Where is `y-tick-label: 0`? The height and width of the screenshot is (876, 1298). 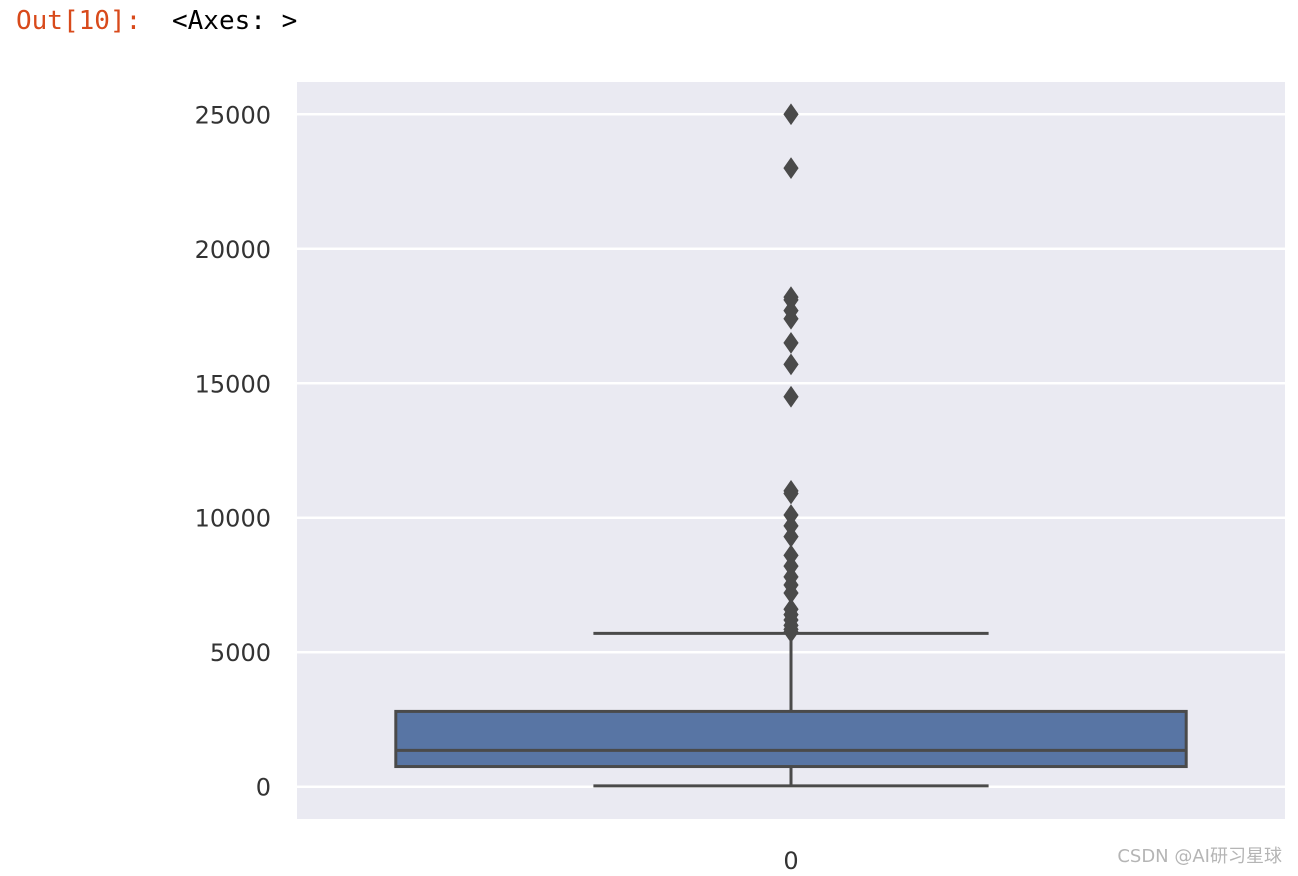
y-tick-label: 0 is located at coordinates (263, 788).